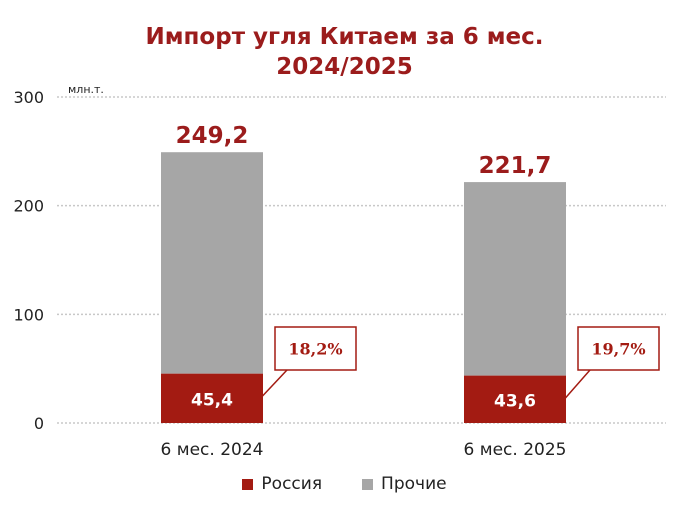 This screenshot has height=519, width=689. Describe the element at coordinates (39, 423) in the screenshot. I see `y-tick-label: 0` at that location.